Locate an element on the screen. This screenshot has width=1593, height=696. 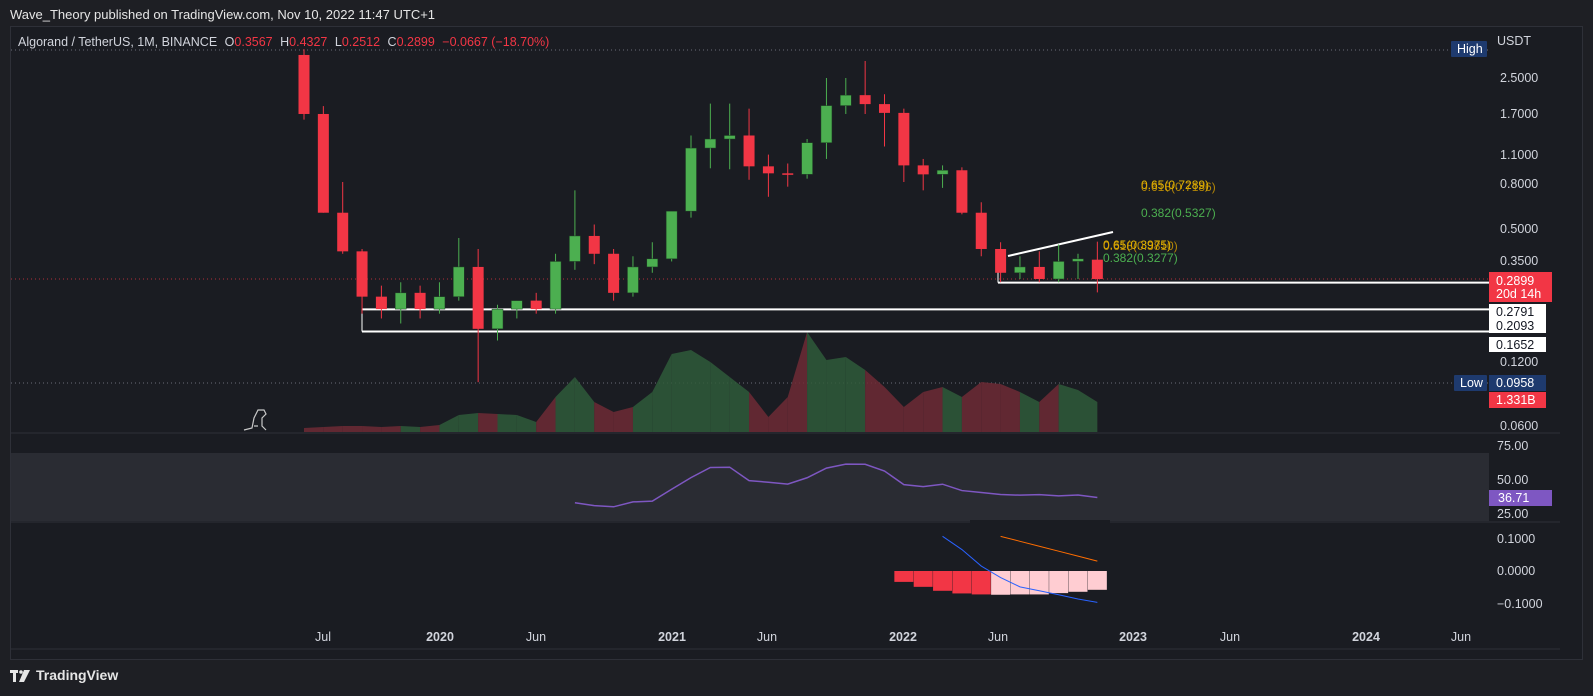
fib-label: 0.382(0.3277) is located at coordinates (1140, 258).